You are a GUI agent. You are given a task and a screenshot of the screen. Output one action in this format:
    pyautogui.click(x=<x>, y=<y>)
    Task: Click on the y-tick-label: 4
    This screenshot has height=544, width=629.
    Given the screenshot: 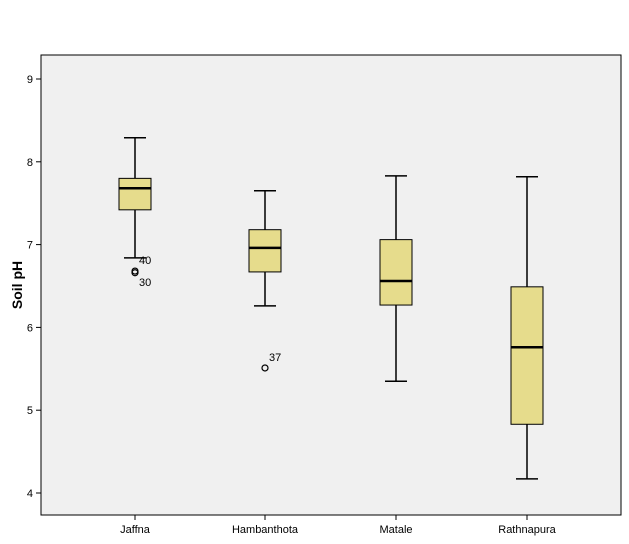 What is the action you would take?
    pyautogui.click(x=30, y=494)
    